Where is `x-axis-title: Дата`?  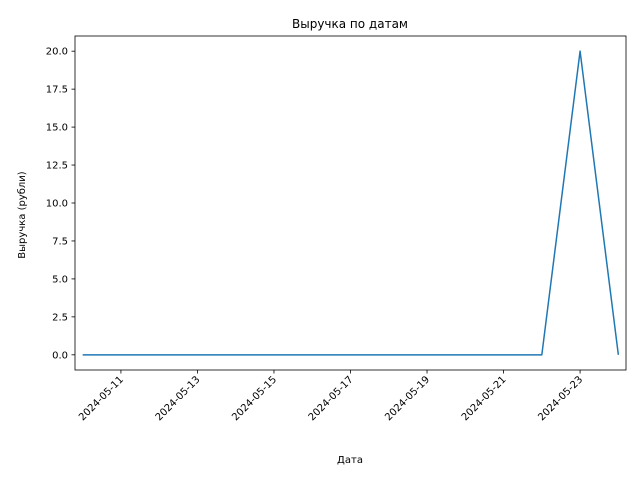
x-axis-title: Дата is located at coordinates (350, 460).